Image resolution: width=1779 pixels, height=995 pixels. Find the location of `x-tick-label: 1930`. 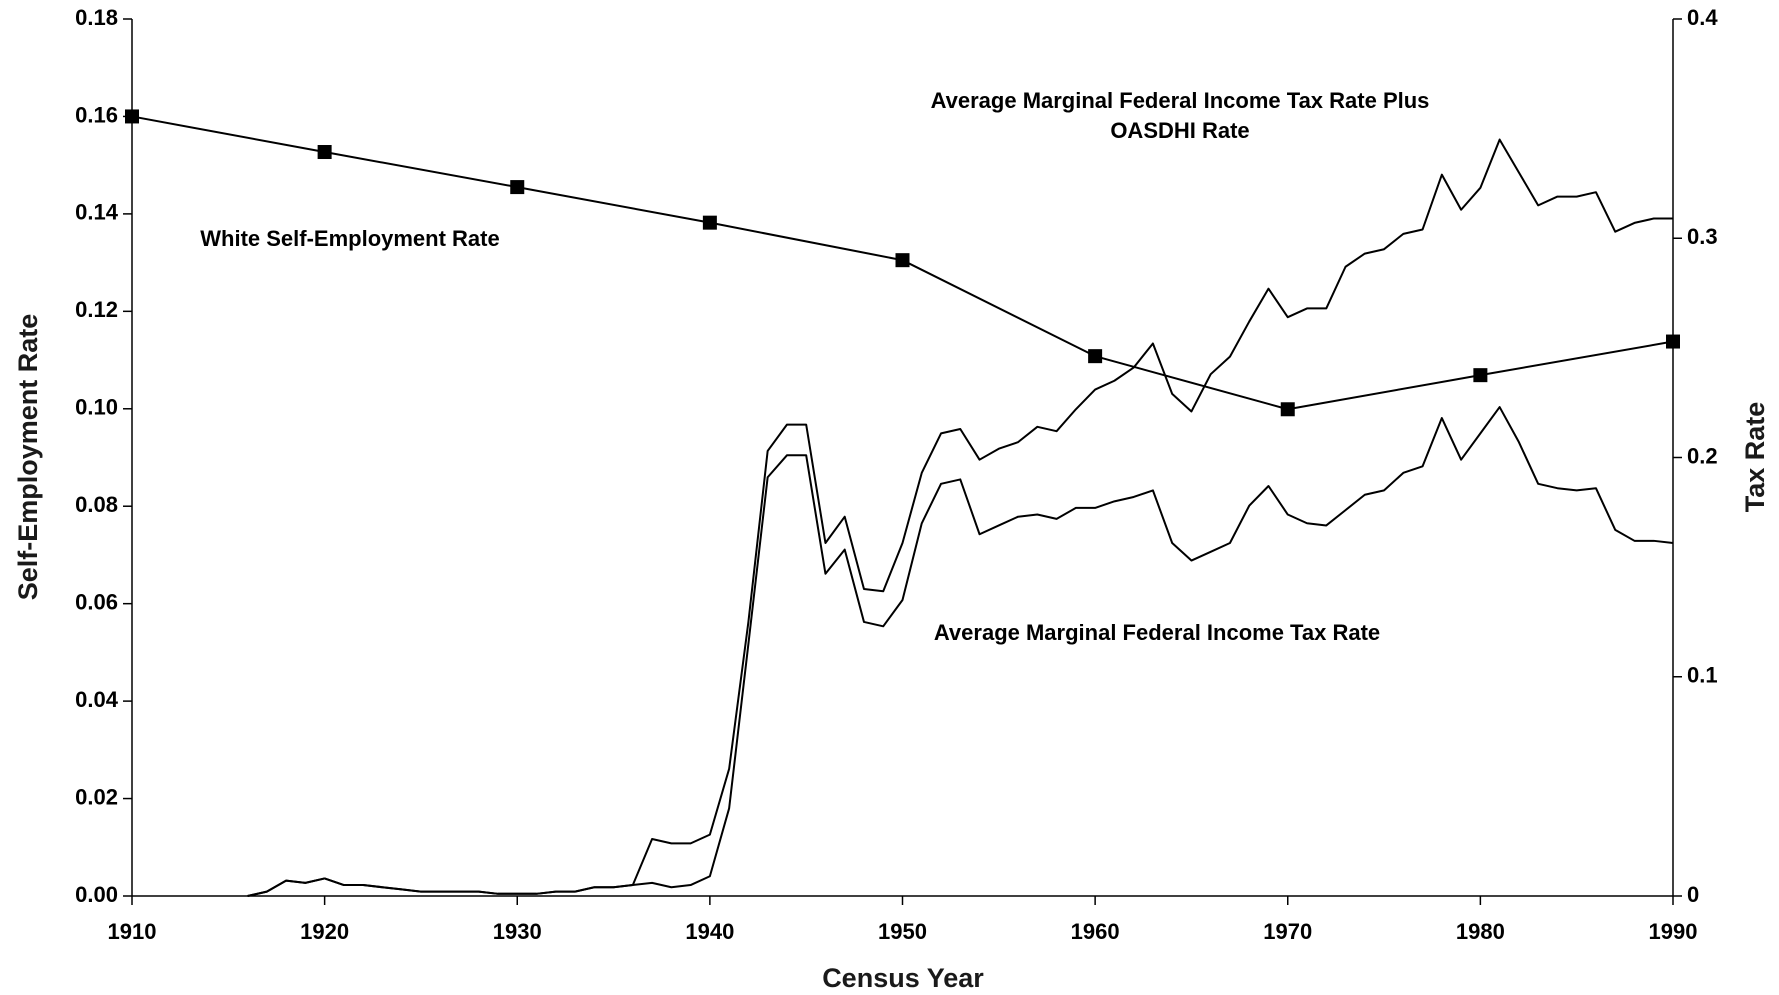

x-tick-label: 1930 is located at coordinates (517, 931).